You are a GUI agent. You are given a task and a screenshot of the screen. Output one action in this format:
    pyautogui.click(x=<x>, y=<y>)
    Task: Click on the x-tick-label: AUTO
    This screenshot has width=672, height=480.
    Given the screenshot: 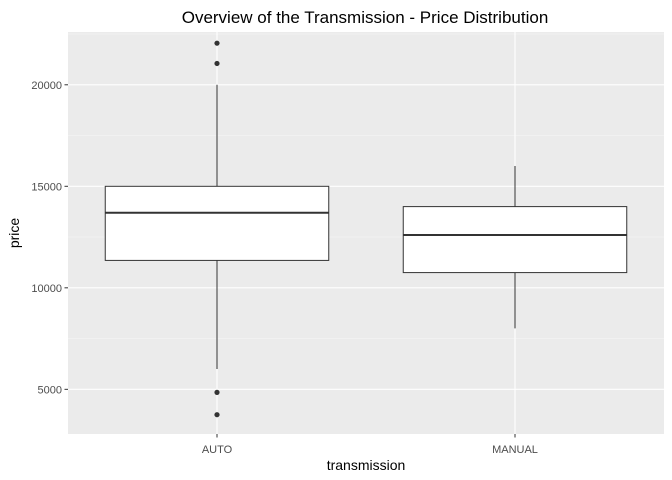 What is the action you would take?
    pyautogui.click(x=217, y=450)
    